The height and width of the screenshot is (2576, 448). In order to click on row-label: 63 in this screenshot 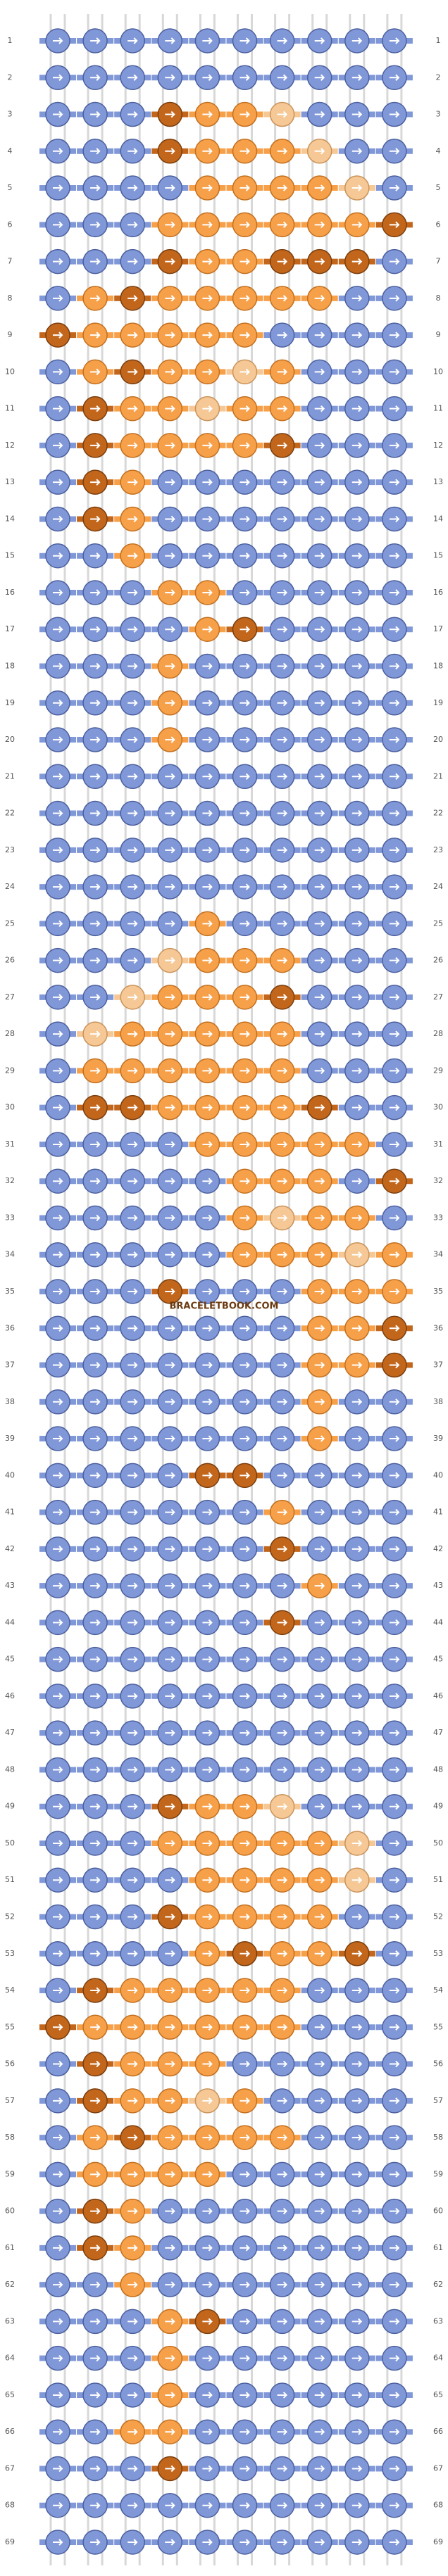, I will do `click(438, 2320)`.